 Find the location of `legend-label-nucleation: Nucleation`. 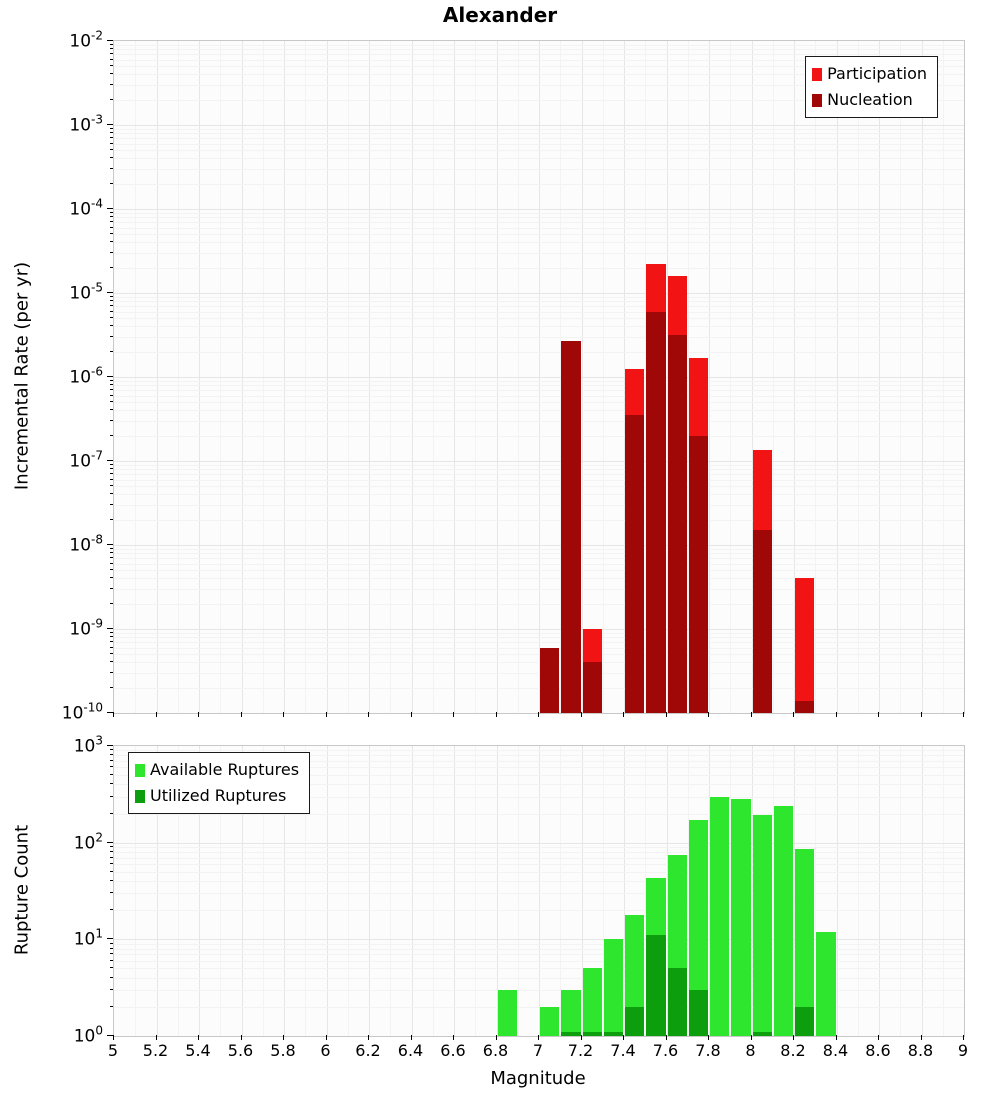

legend-label-nucleation: Nucleation is located at coordinates (870, 99).